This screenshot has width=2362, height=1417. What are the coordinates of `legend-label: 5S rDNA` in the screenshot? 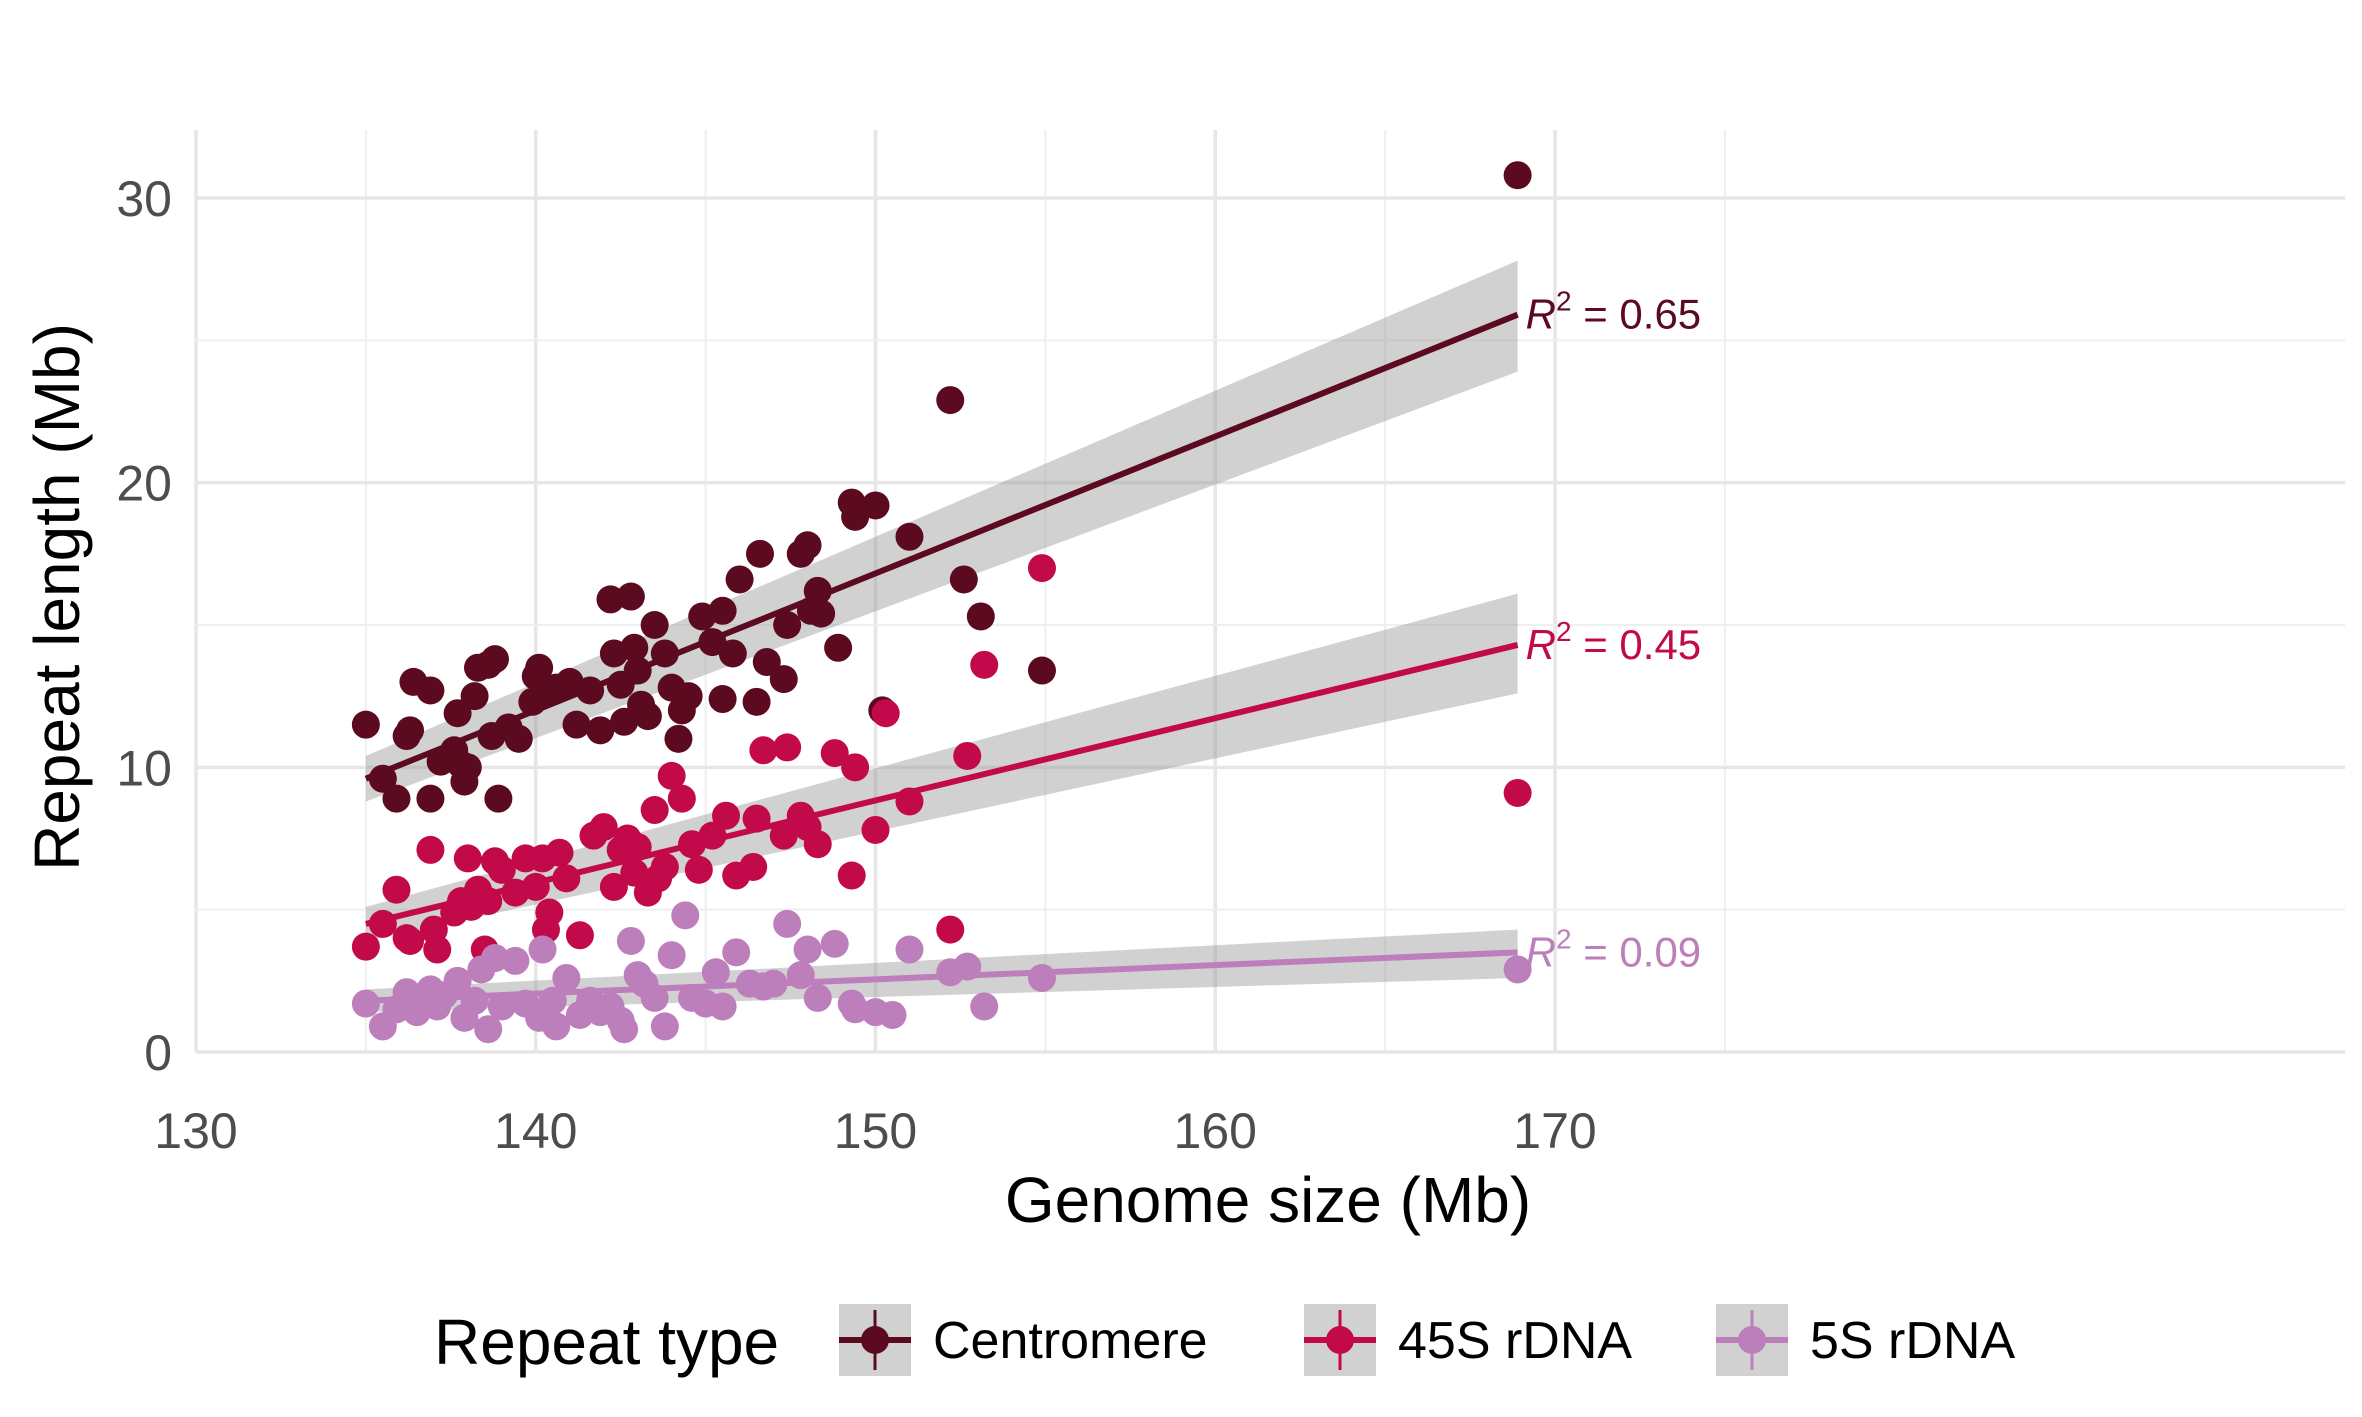 It's located at (1912, 1341).